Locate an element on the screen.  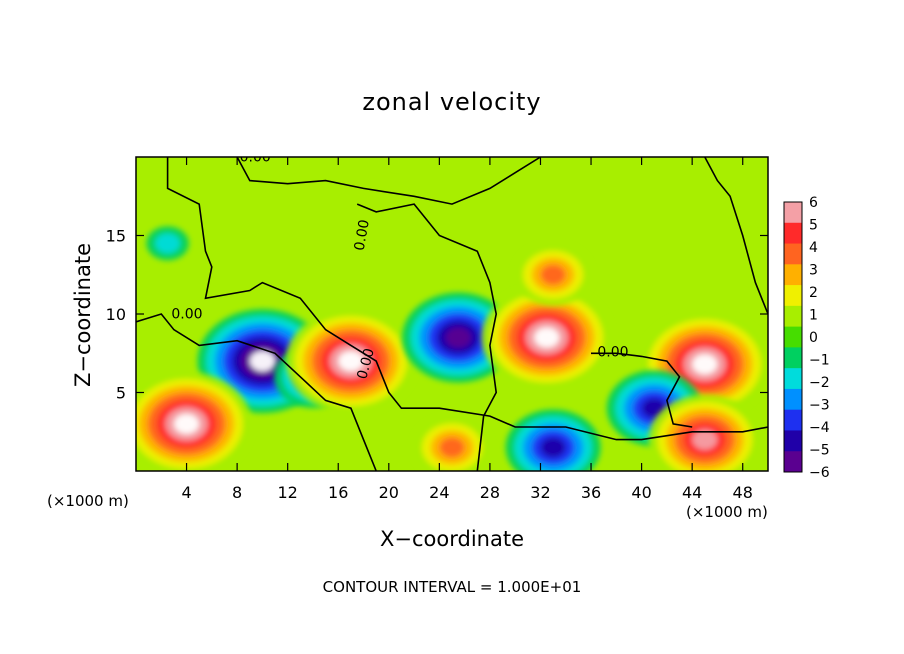
y-axis-unit: (×1000 m) is located at coordinates (88, 501).